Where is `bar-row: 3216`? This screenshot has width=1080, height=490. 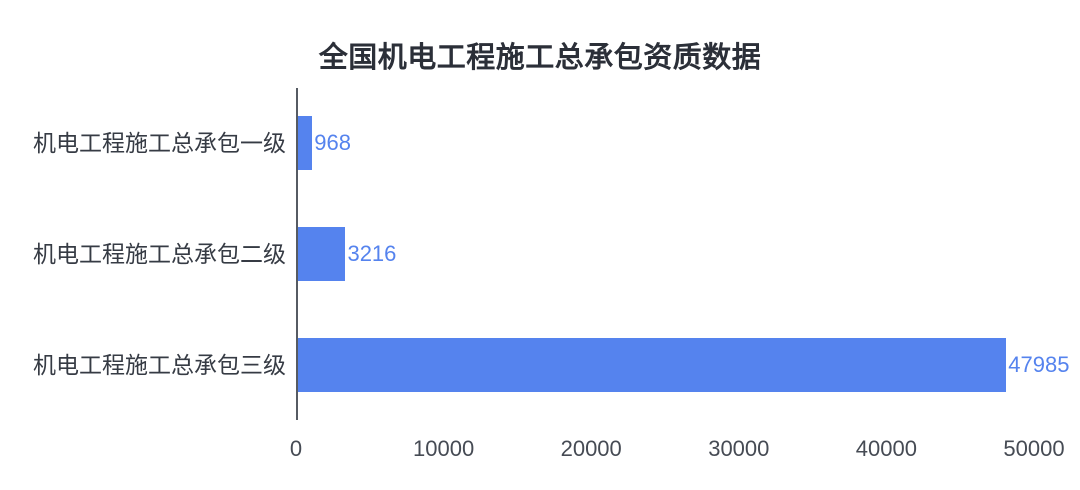
bar-row: 3216 is located at coordinates (667, 254).